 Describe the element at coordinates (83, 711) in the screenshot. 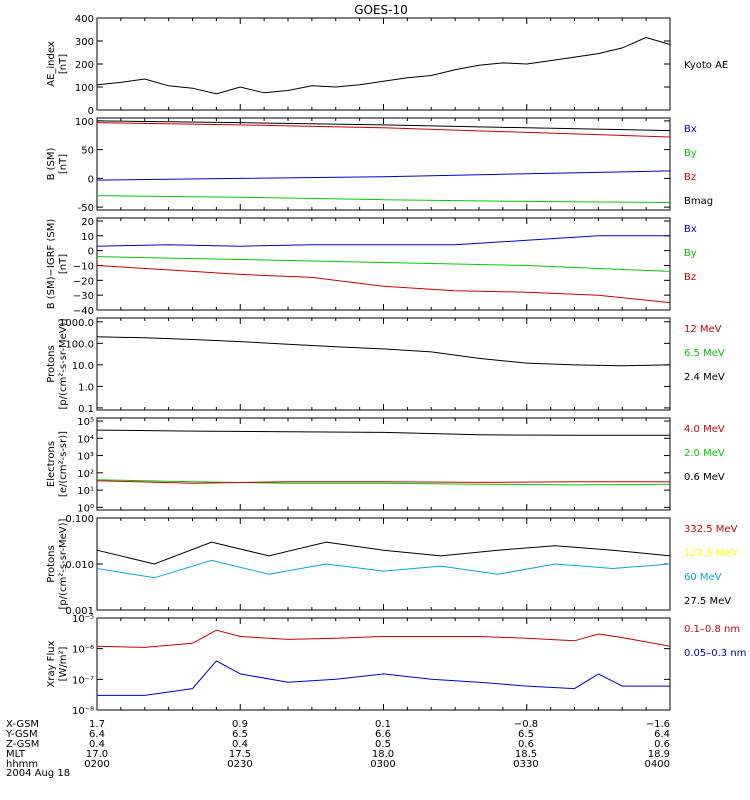

I see `y-tick-label: 10⁻⁸` at that location.